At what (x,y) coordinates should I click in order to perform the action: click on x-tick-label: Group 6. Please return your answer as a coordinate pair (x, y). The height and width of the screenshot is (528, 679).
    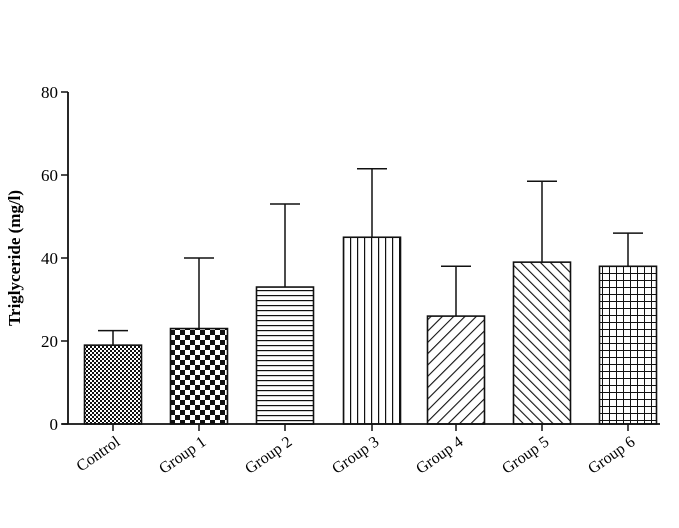
    Looking at the image, I should click on (611, 455).